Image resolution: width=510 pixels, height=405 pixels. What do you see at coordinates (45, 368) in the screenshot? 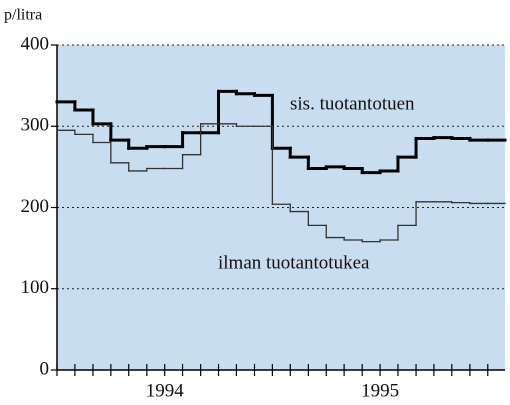
I see `y-tick-label: 0` at bounding box center [45, 368].